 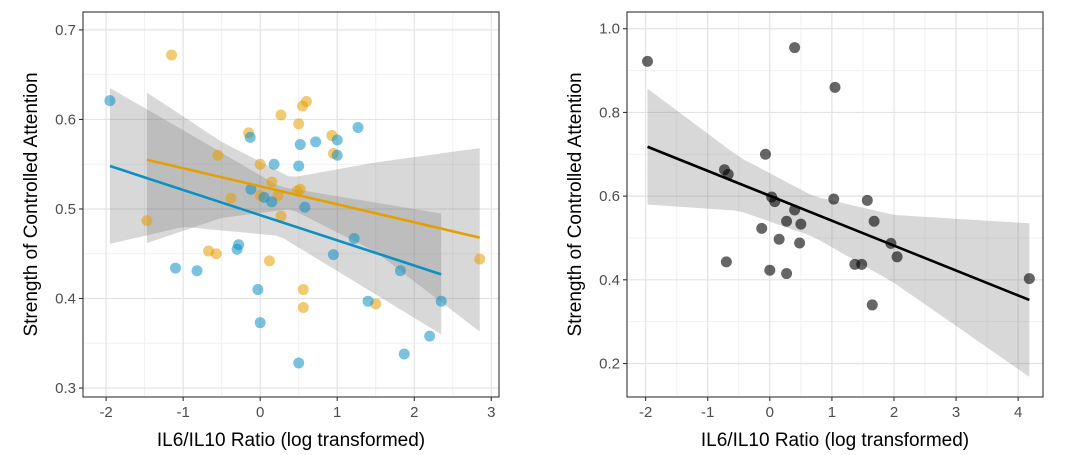 I want to click on y-tick-label: 0.7, so click(x=65, y=30).